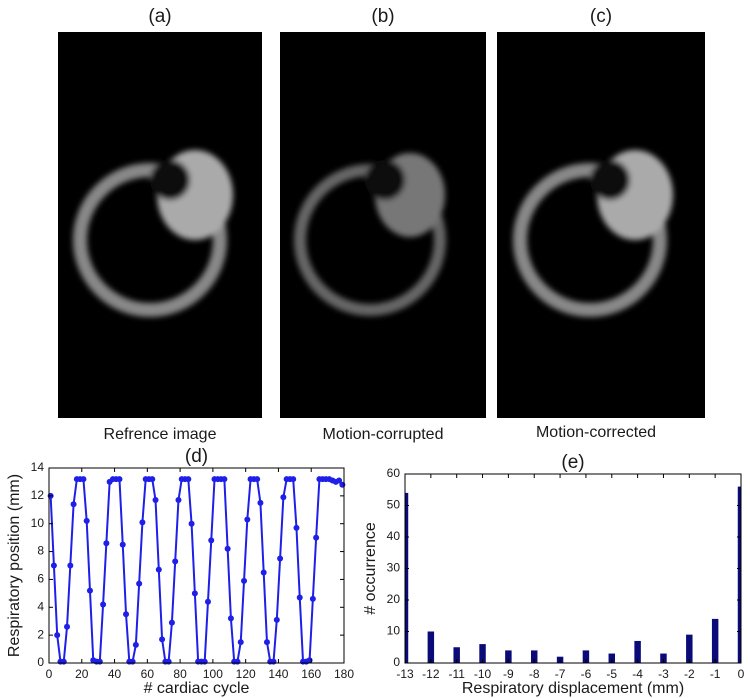 The height and width of the screenshot is (698, 750). What do you see at coordinates (560, 674) in the screenshot?
I see `x-tick-label: -7` at bounding box center [560, 674].